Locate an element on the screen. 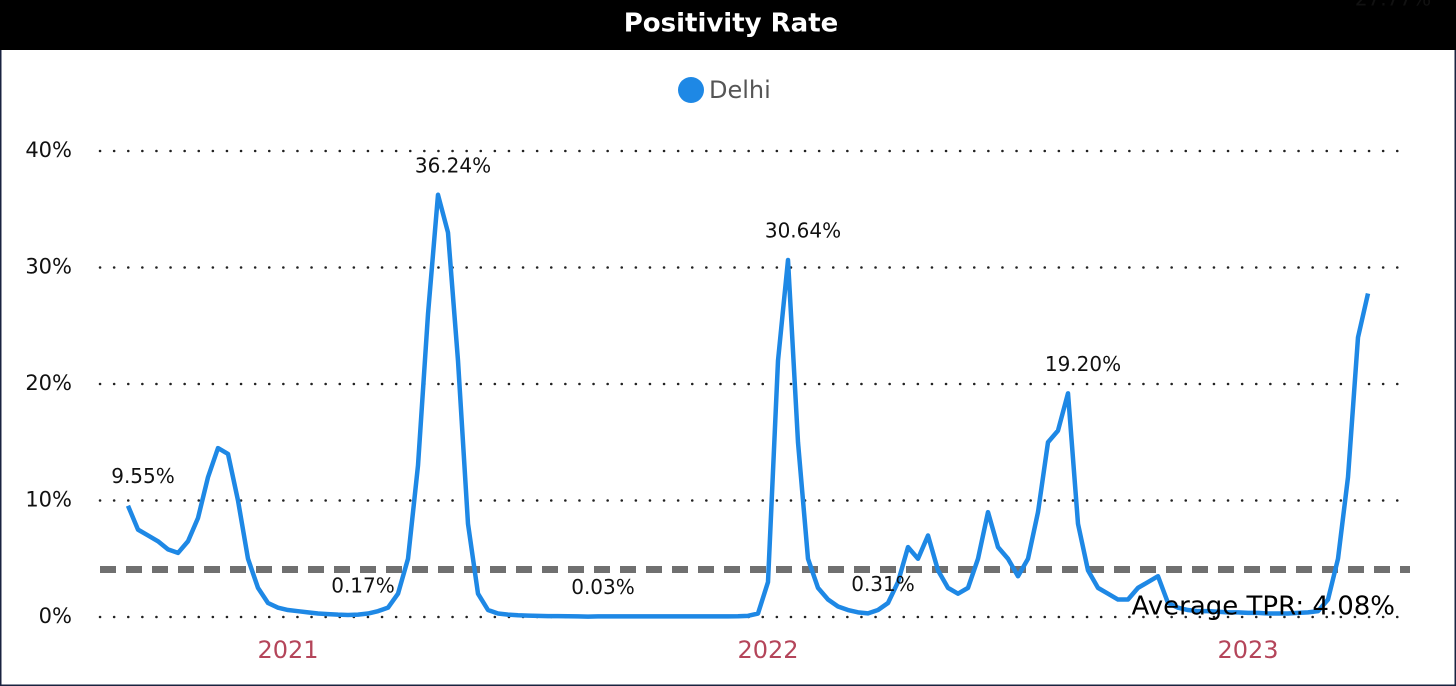 The width and height of the screenshot is (1456, 686). data-label: 0.31% is located at coordinates (883, 584).